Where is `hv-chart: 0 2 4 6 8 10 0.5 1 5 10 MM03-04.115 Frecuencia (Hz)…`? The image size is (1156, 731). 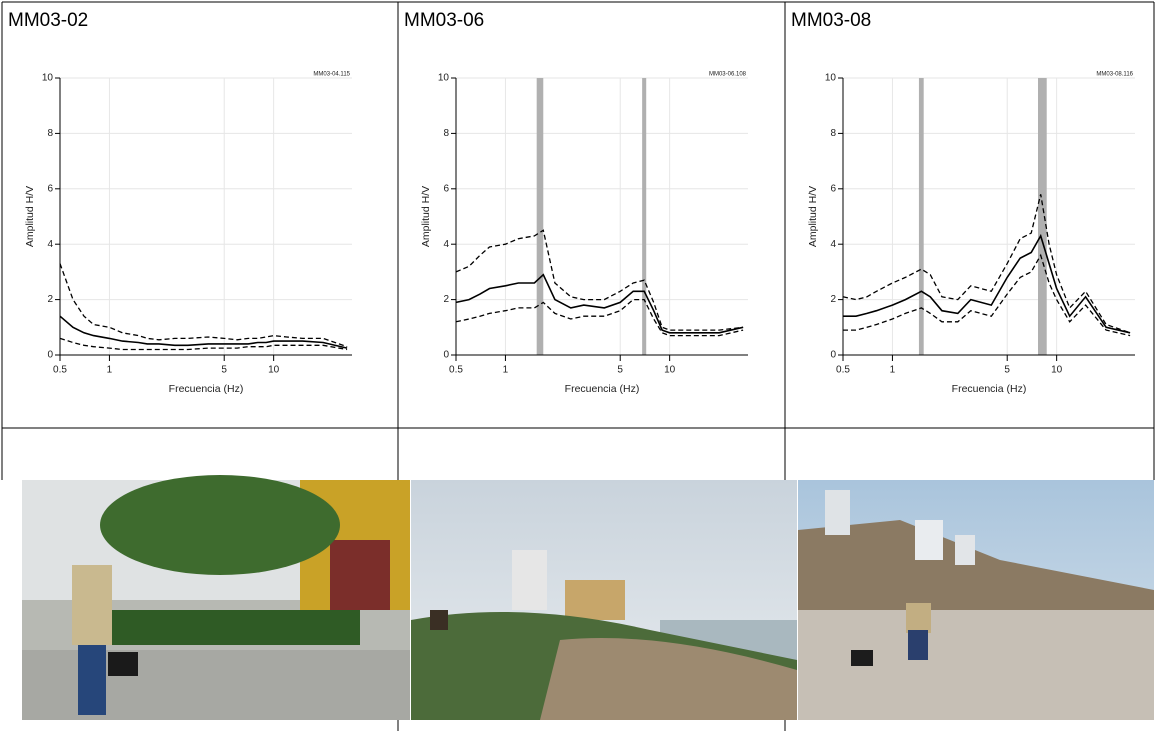 hv-chart: 0 2 4 6 8 10 0.5 1 5 10 MM03-04.115 Frecuencia (Hz)… is located at coordinates (188, 233).